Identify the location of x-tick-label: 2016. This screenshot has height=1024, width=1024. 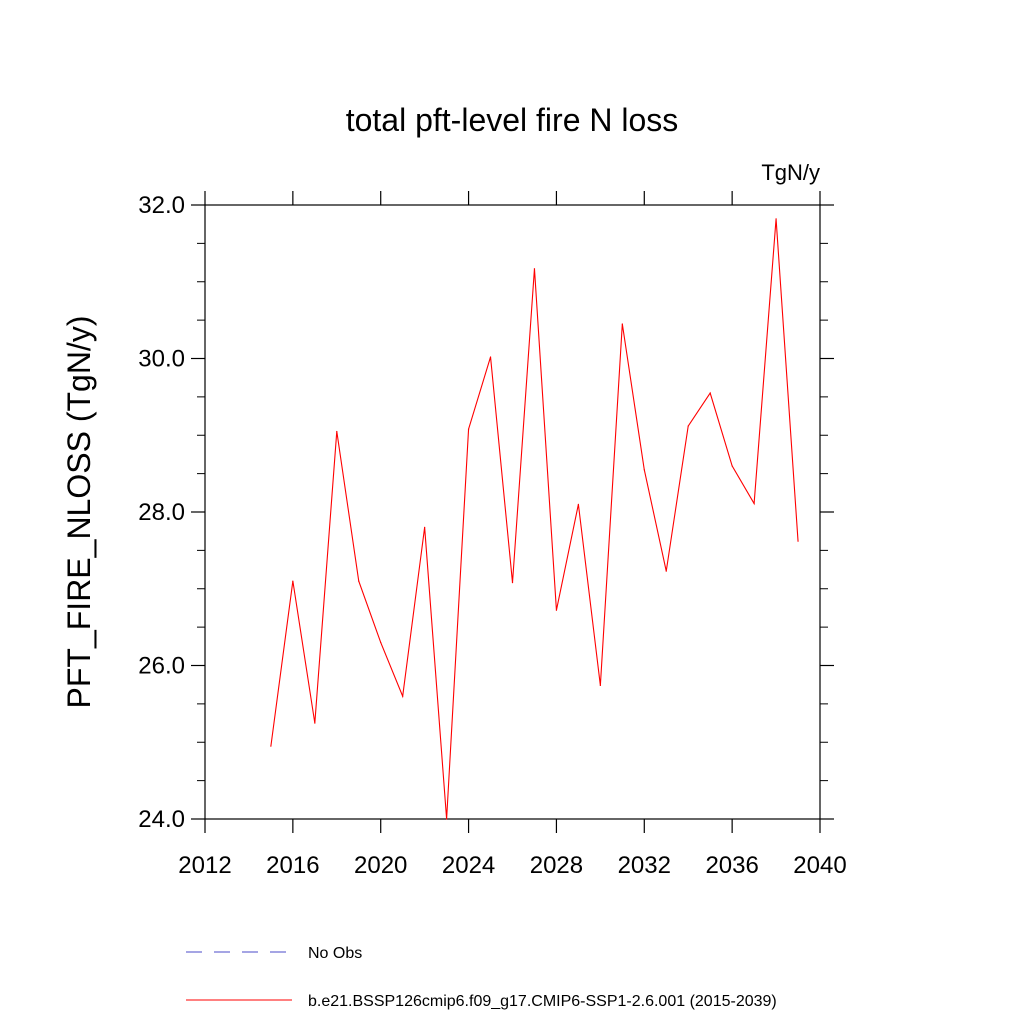
(292, 865).